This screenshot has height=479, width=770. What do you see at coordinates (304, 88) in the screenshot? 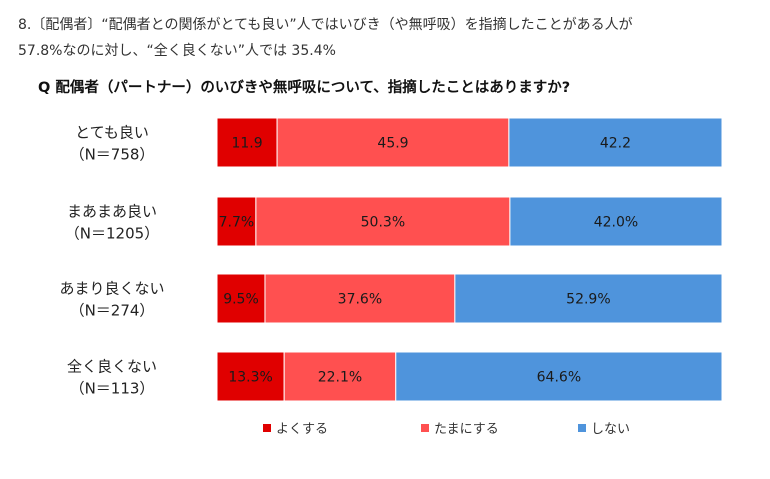
I see `question-title: Q 配偶者（パートナー）のいびきや無呼吸について、指摘したことはありますか?` at bounding box center [304, 88].